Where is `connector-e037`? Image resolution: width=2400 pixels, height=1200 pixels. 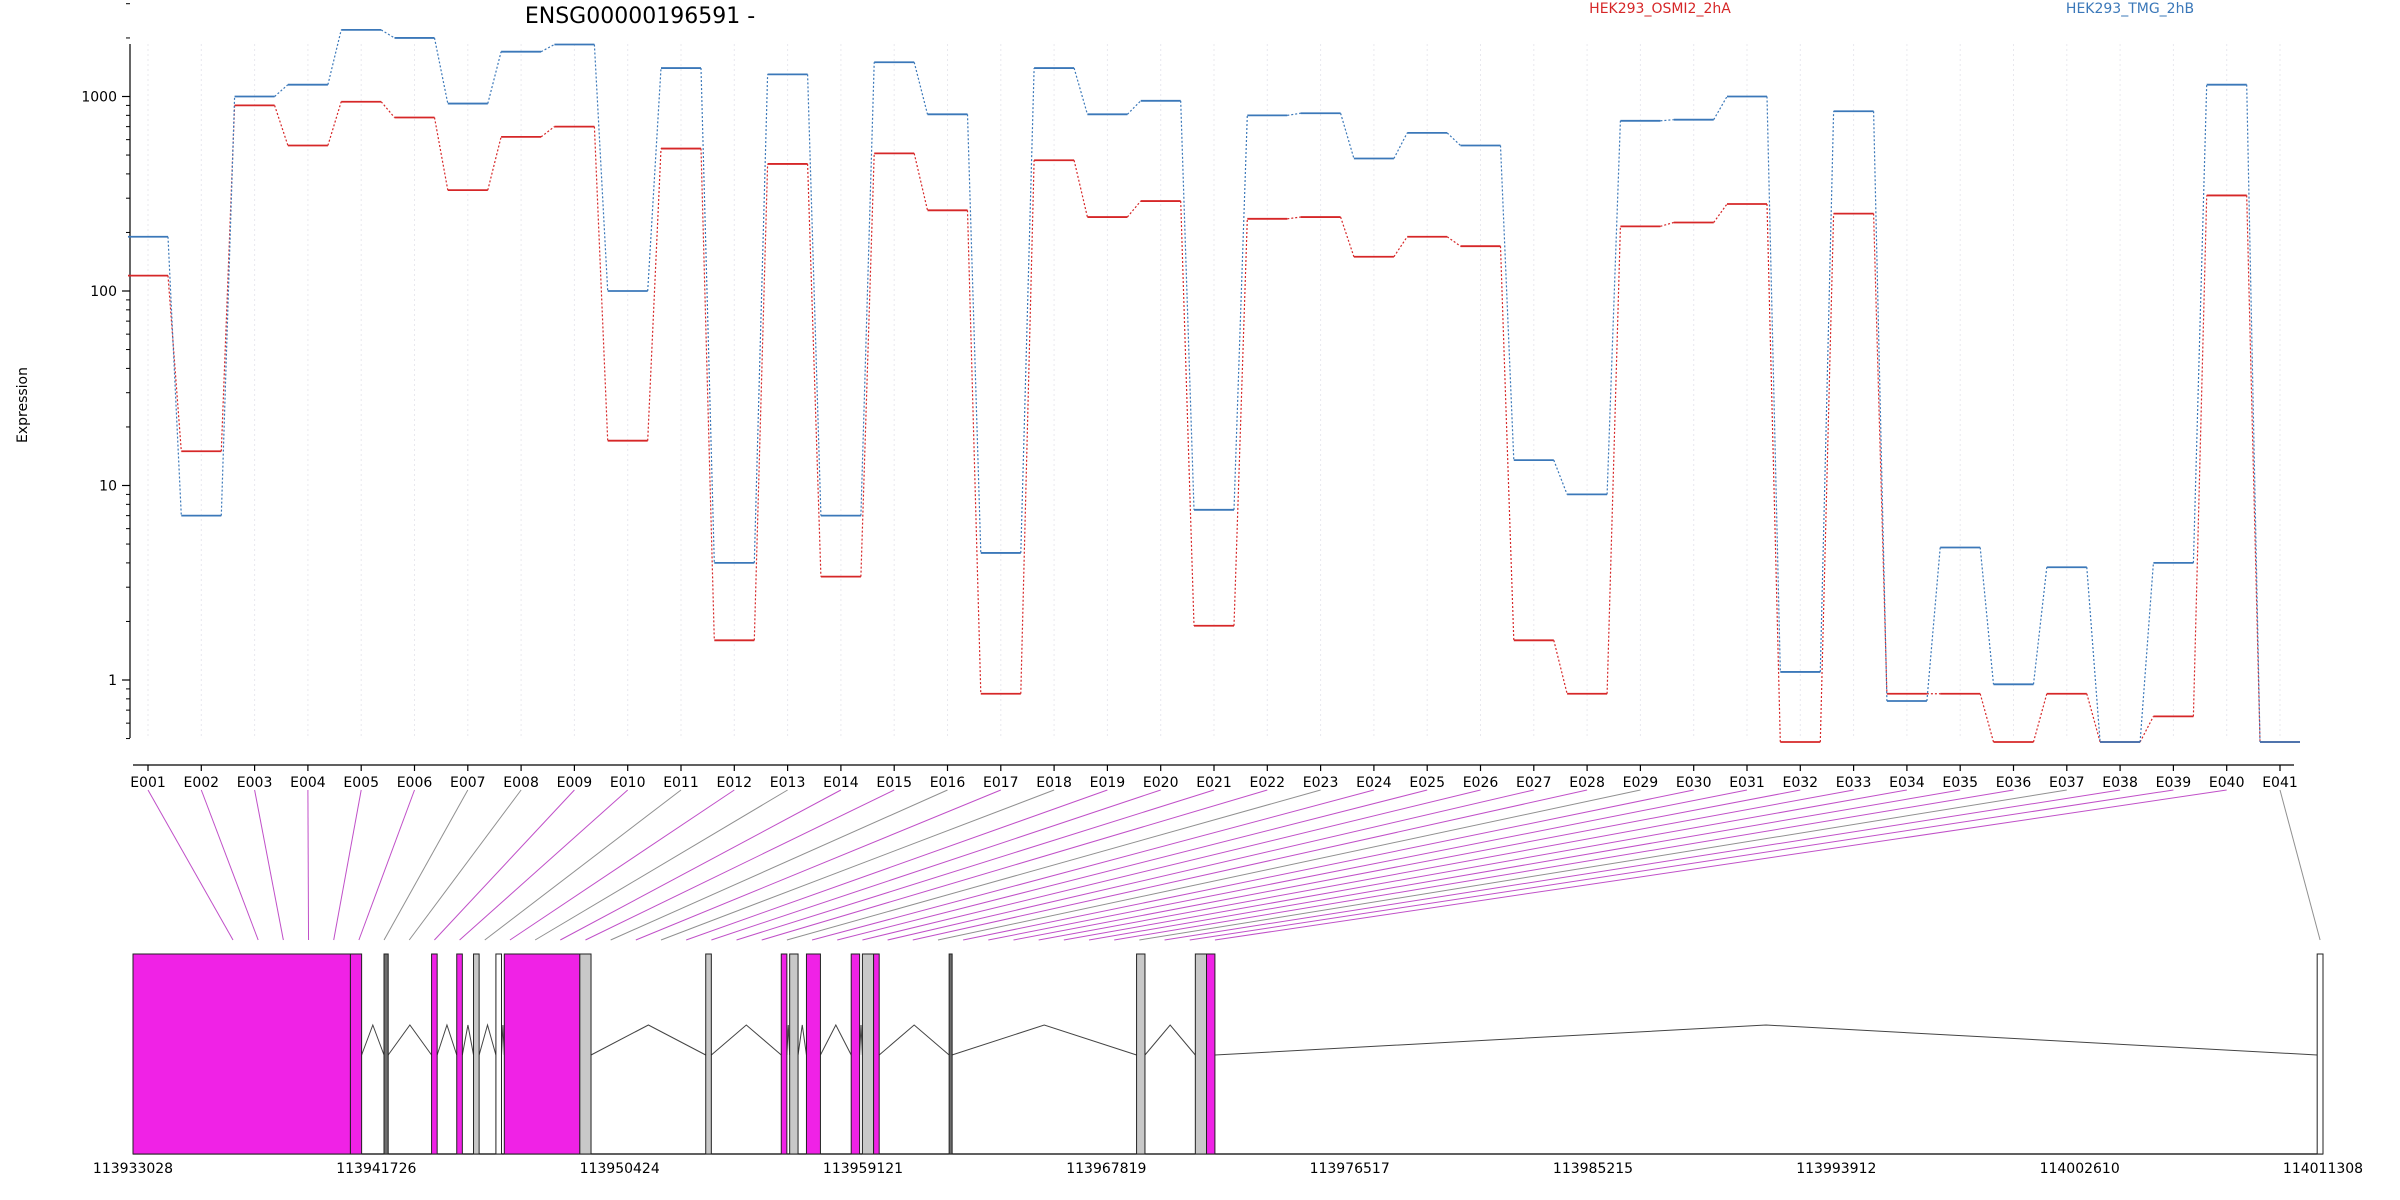 connector-e037 is located at coordinates (1603, 865).